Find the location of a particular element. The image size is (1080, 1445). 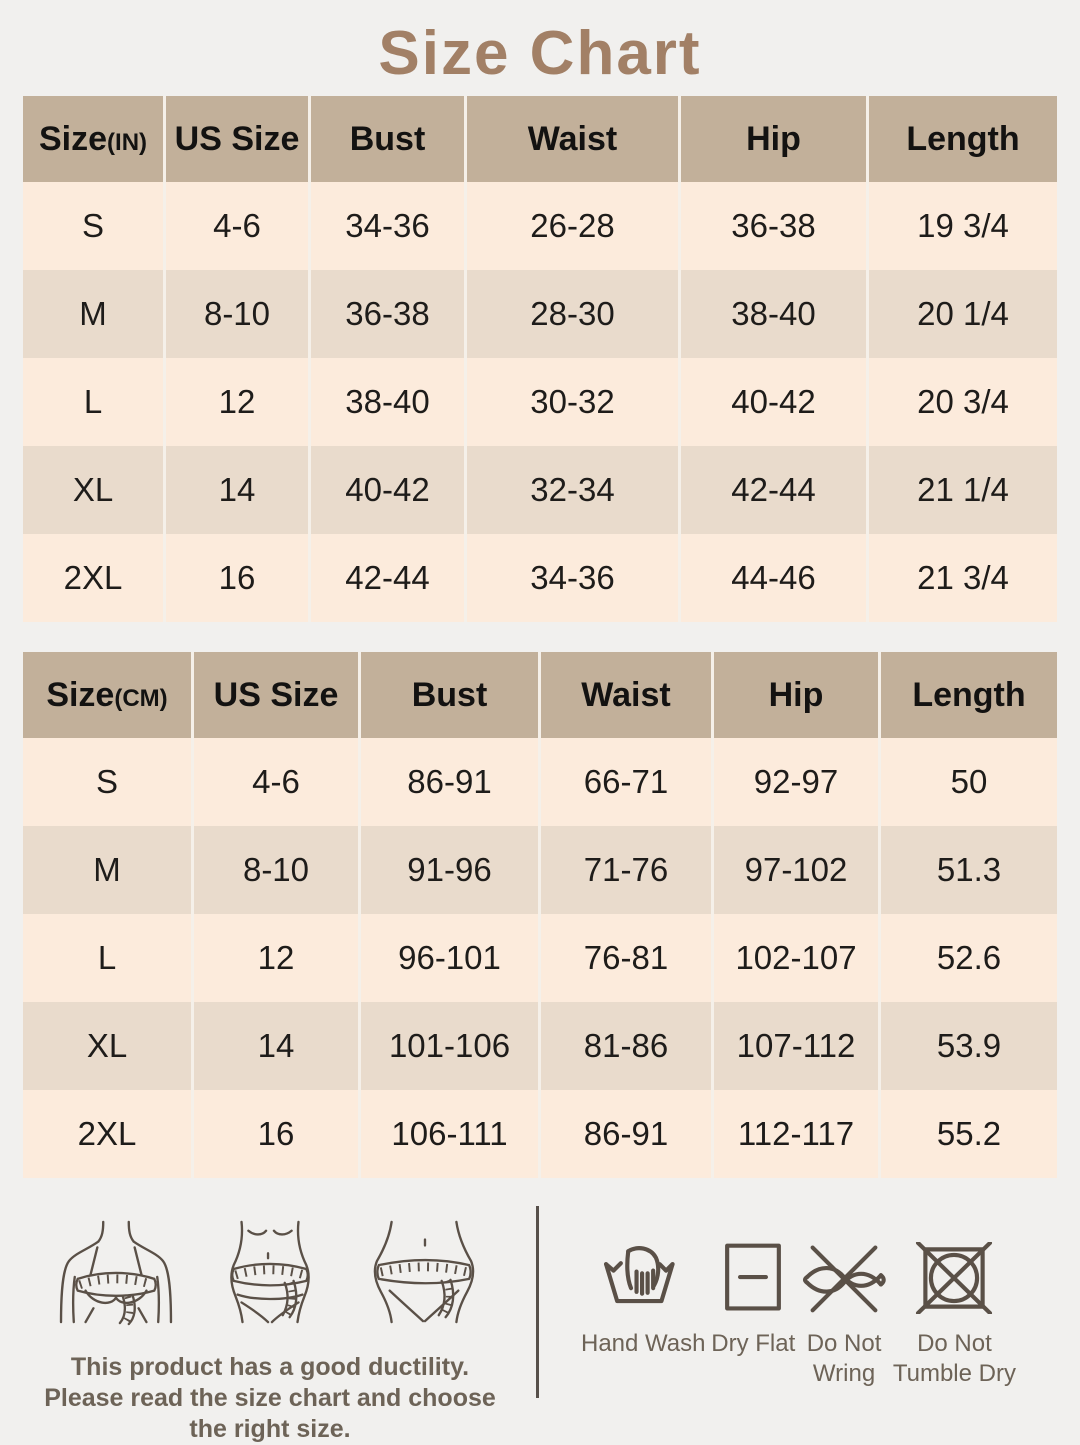

care-instructions: Hand Wash Dry Flat is located at coordinates (807, 1296).